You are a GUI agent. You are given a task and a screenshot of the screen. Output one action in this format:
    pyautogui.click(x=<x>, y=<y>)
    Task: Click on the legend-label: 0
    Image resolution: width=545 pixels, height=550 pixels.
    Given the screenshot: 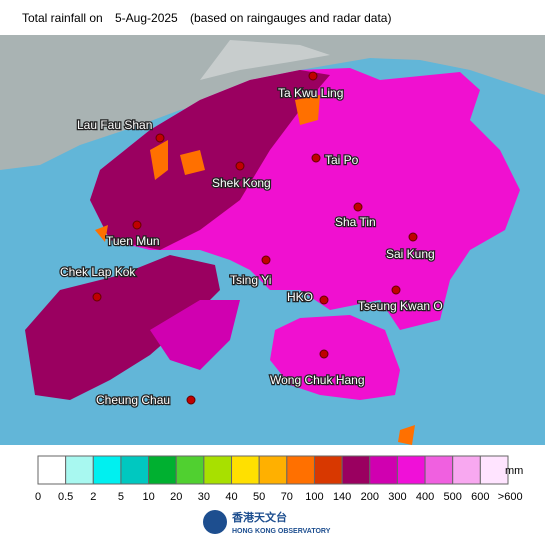 What is the action you would take?
    pyautogui.click(x=38, y=497)
    